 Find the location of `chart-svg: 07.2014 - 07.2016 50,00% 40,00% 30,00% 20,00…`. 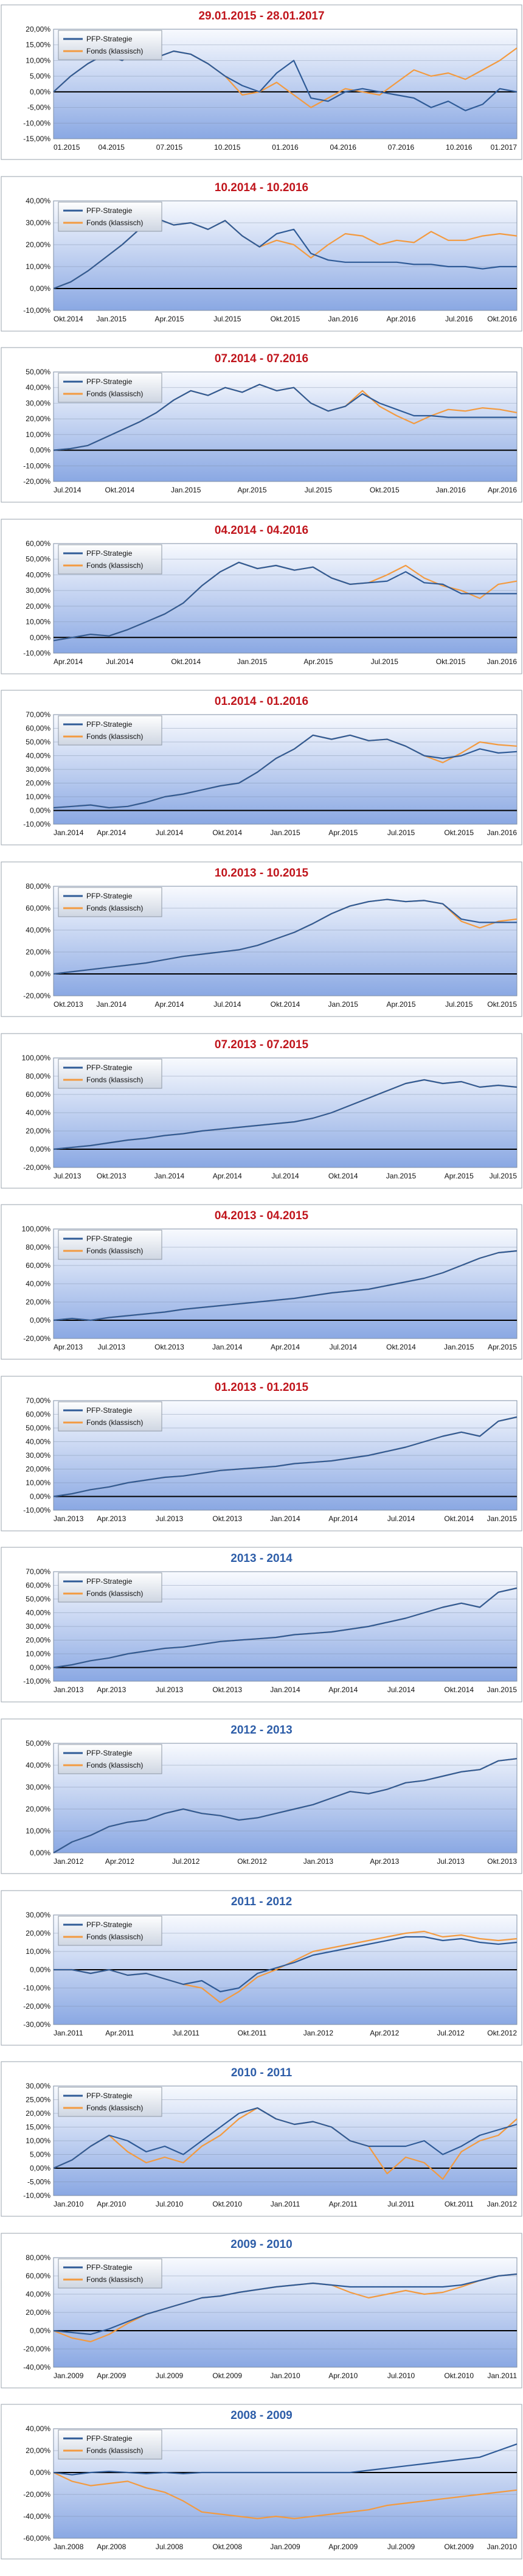

chart-svg: 07.2014 - 07.2016 50,00% 40,00% 30,00% 20,00… is located at coordinates (261, 425).